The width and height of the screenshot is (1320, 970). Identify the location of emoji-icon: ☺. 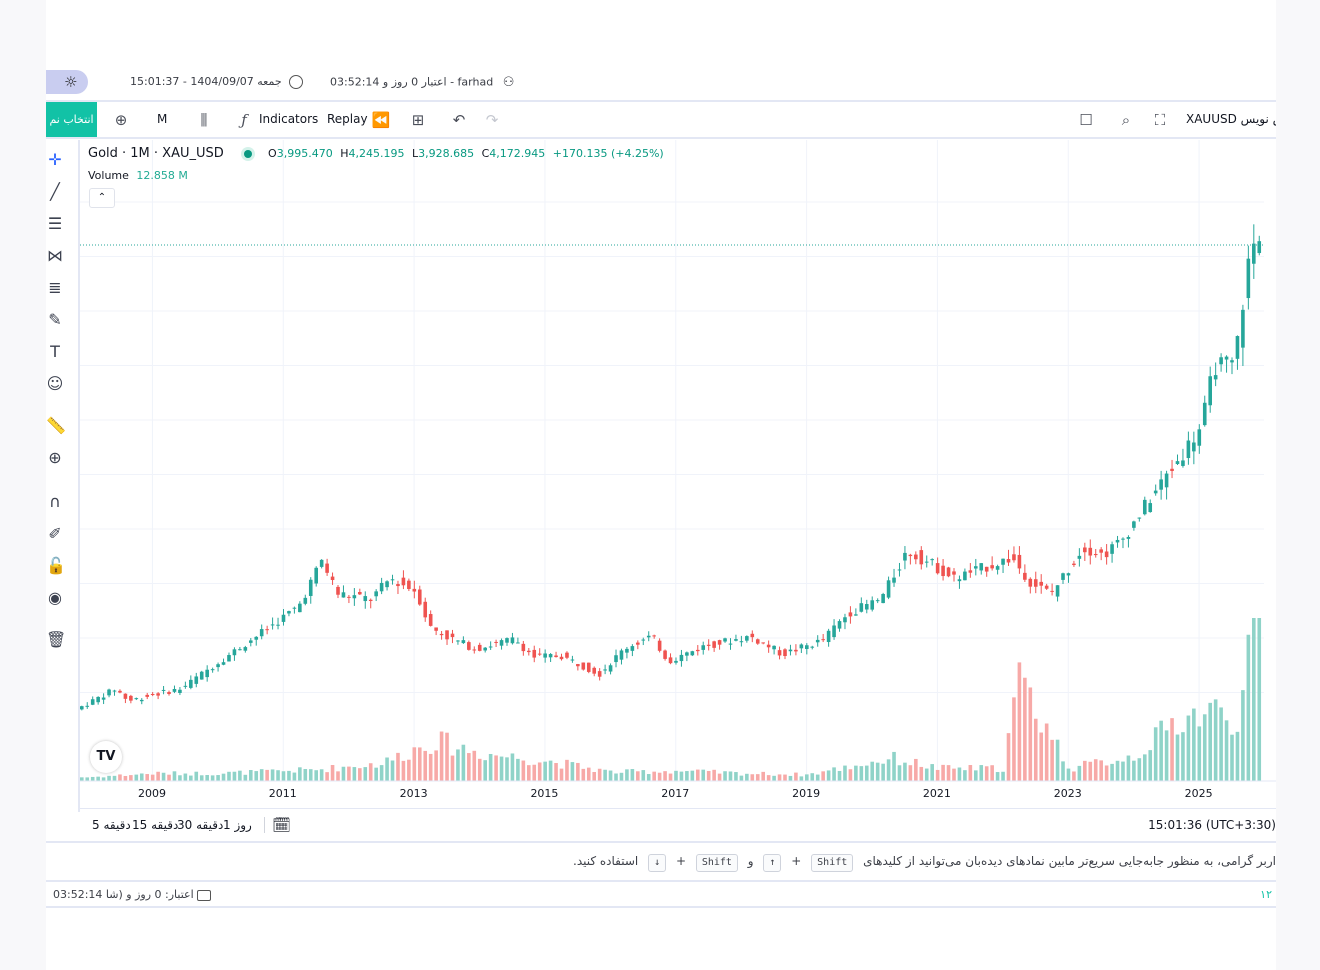
(55, 383).